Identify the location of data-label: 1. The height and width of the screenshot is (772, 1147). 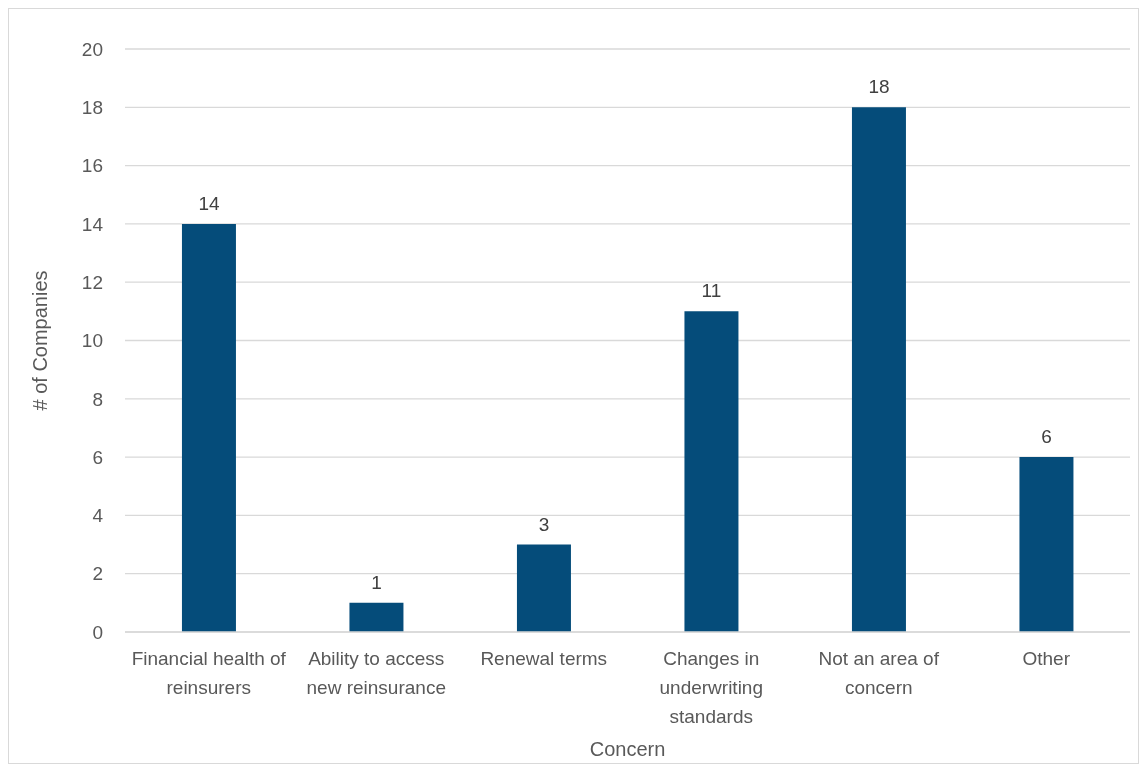
(376, 582).